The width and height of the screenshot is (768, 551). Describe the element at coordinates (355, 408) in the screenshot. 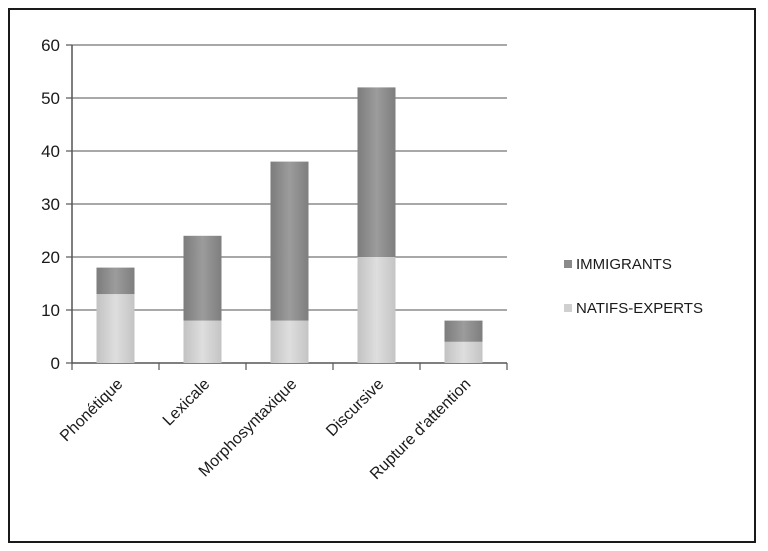

I see `x-category-label: Discursive` at that location.